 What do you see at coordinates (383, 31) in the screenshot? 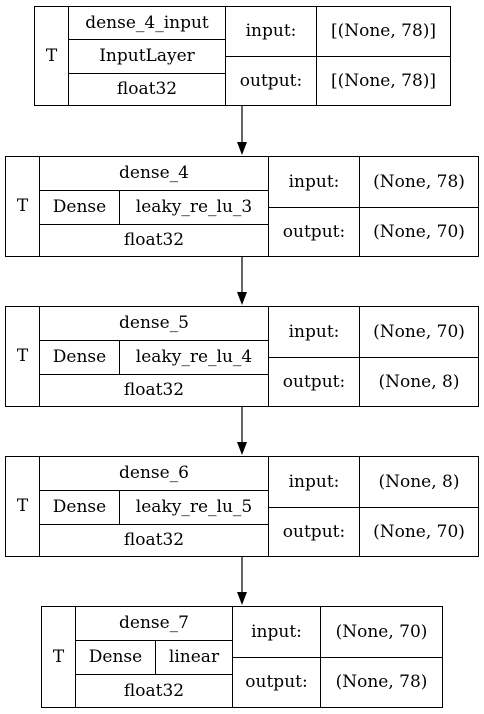
I see `input-shape: [(None, 78)]` at bounding box center [383, 31].